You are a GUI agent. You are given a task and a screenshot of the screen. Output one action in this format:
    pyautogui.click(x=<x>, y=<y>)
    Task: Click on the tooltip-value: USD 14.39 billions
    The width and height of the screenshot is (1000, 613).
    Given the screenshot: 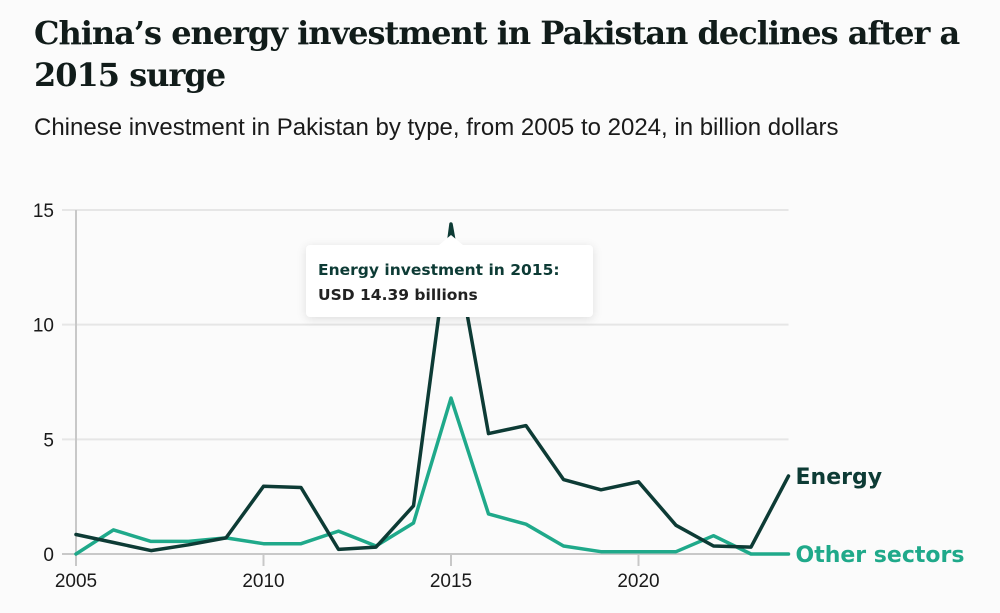 What is the action you would take?
    pyautogui.click(x=398, y=295)
    